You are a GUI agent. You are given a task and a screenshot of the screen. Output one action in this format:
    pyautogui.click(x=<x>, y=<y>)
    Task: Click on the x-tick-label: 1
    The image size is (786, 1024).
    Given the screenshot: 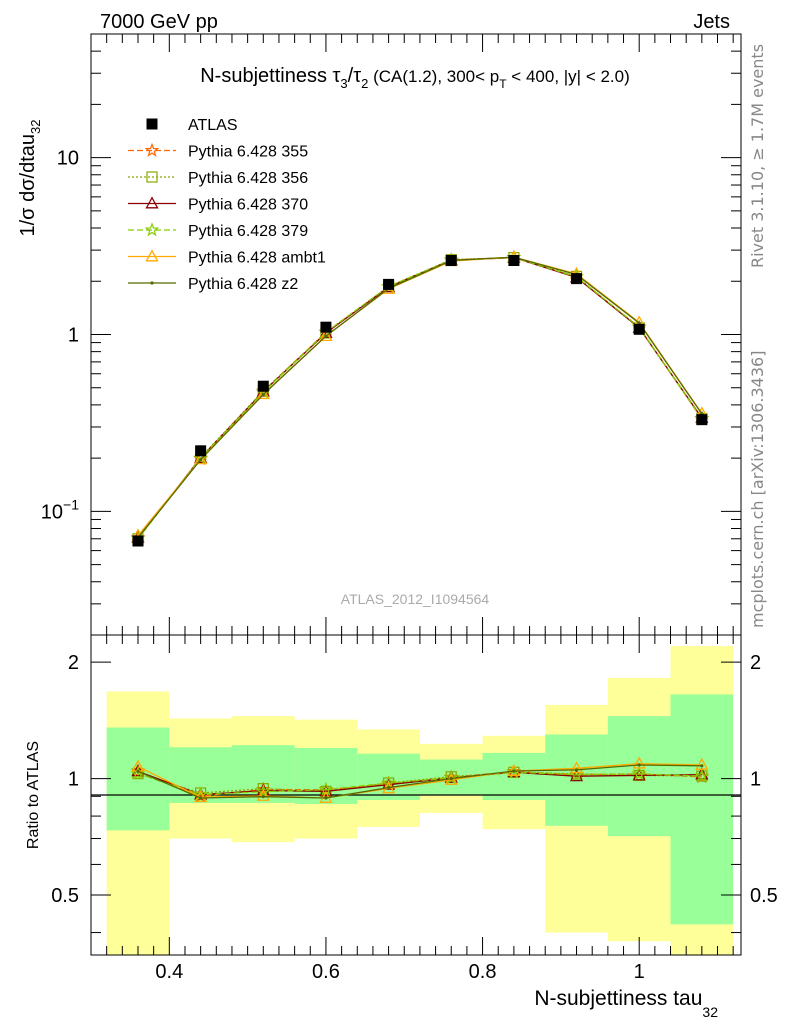 What is the action you would take?
    pyautogui.click(x=639, y=972)
    